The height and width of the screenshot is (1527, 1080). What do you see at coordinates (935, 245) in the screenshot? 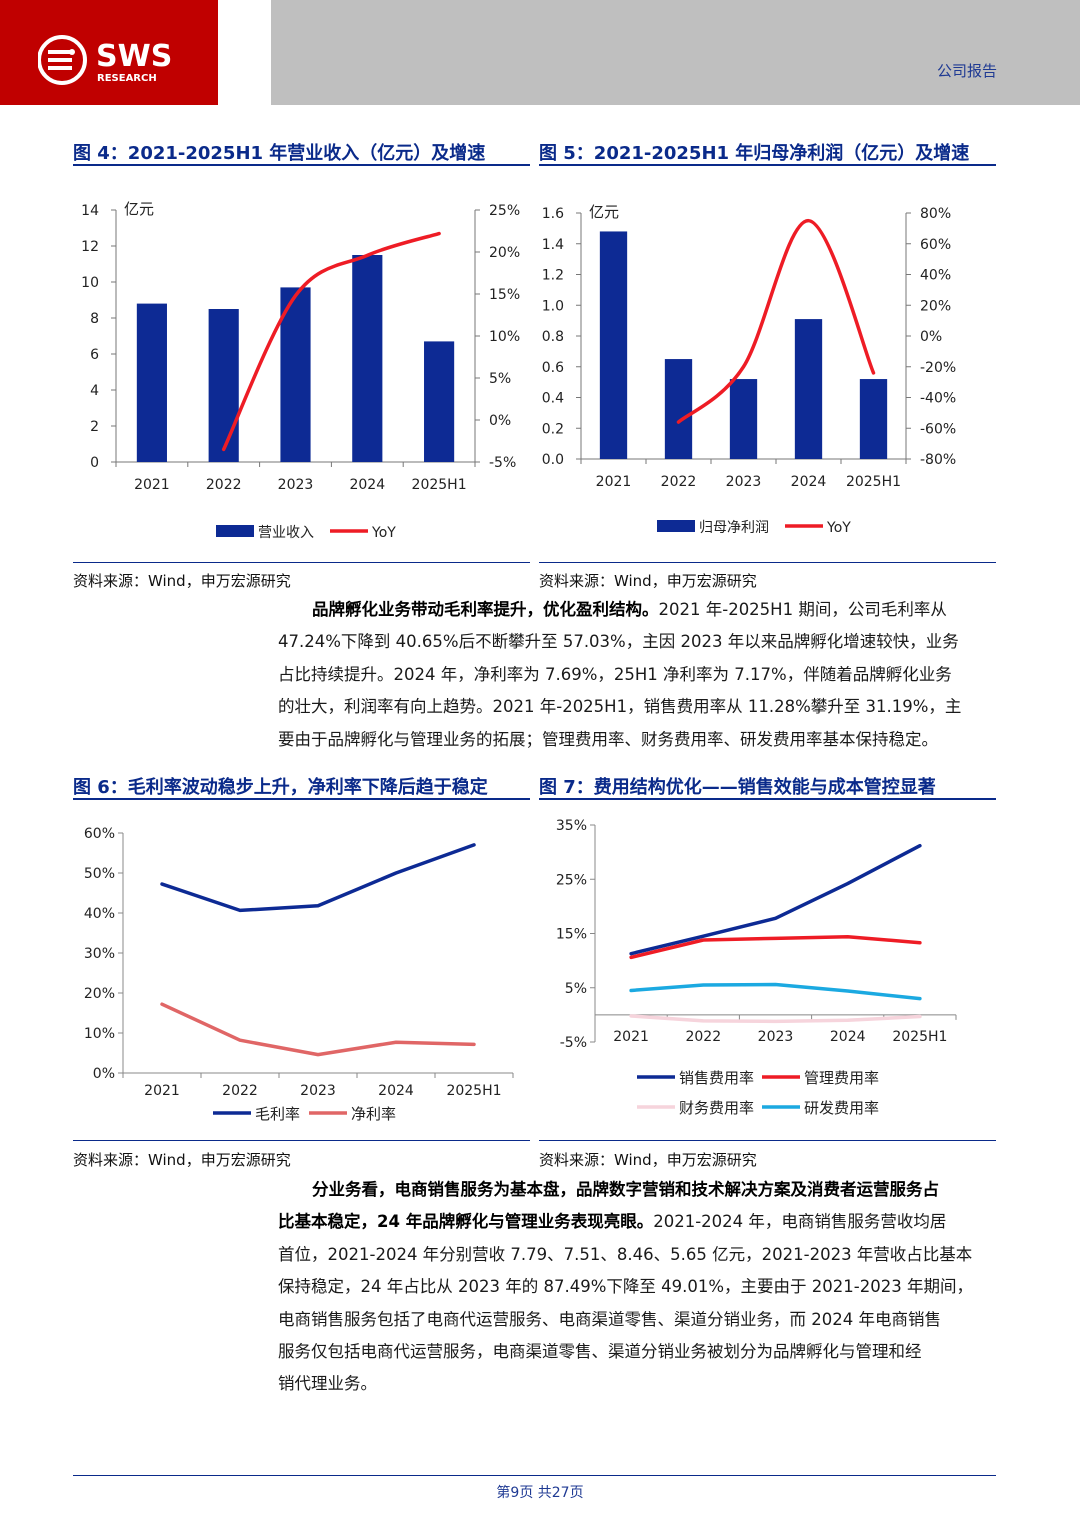
I see `fig5-y2-tick-label: 60%` at bounding box center [935, 245].